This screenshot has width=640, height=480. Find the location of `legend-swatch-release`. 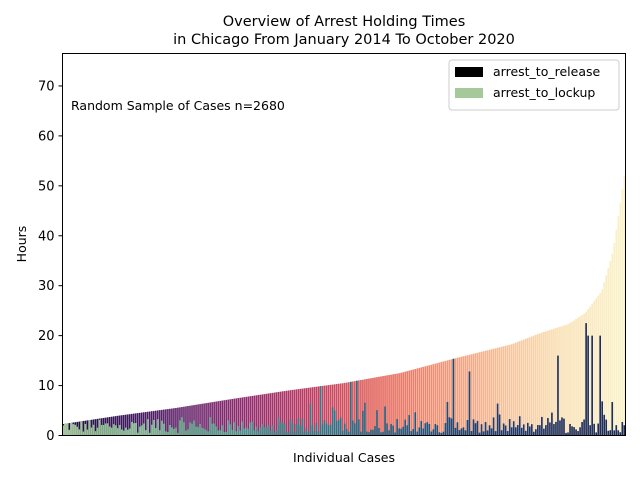

legend-swatch-release is located at coordinates (469, 72).